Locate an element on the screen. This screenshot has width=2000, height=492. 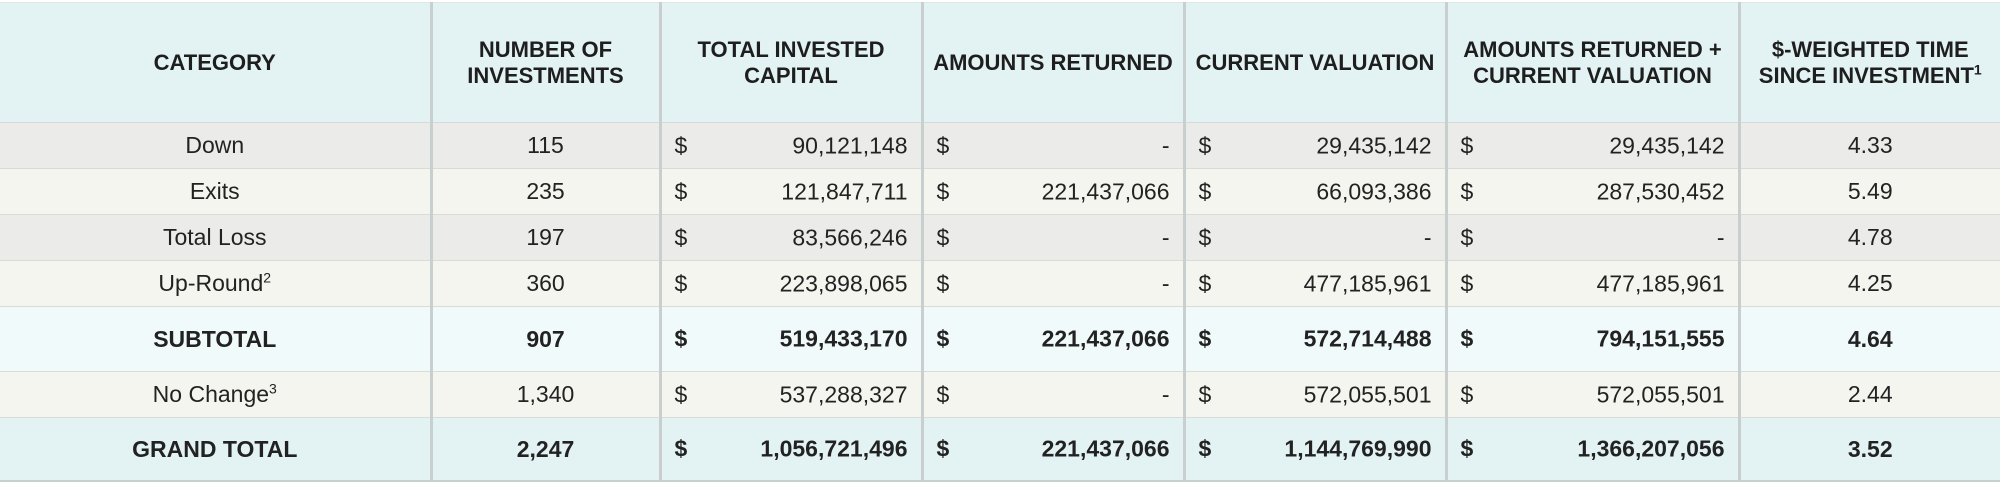
cell-category: Down is located at coordinates (215, 145).